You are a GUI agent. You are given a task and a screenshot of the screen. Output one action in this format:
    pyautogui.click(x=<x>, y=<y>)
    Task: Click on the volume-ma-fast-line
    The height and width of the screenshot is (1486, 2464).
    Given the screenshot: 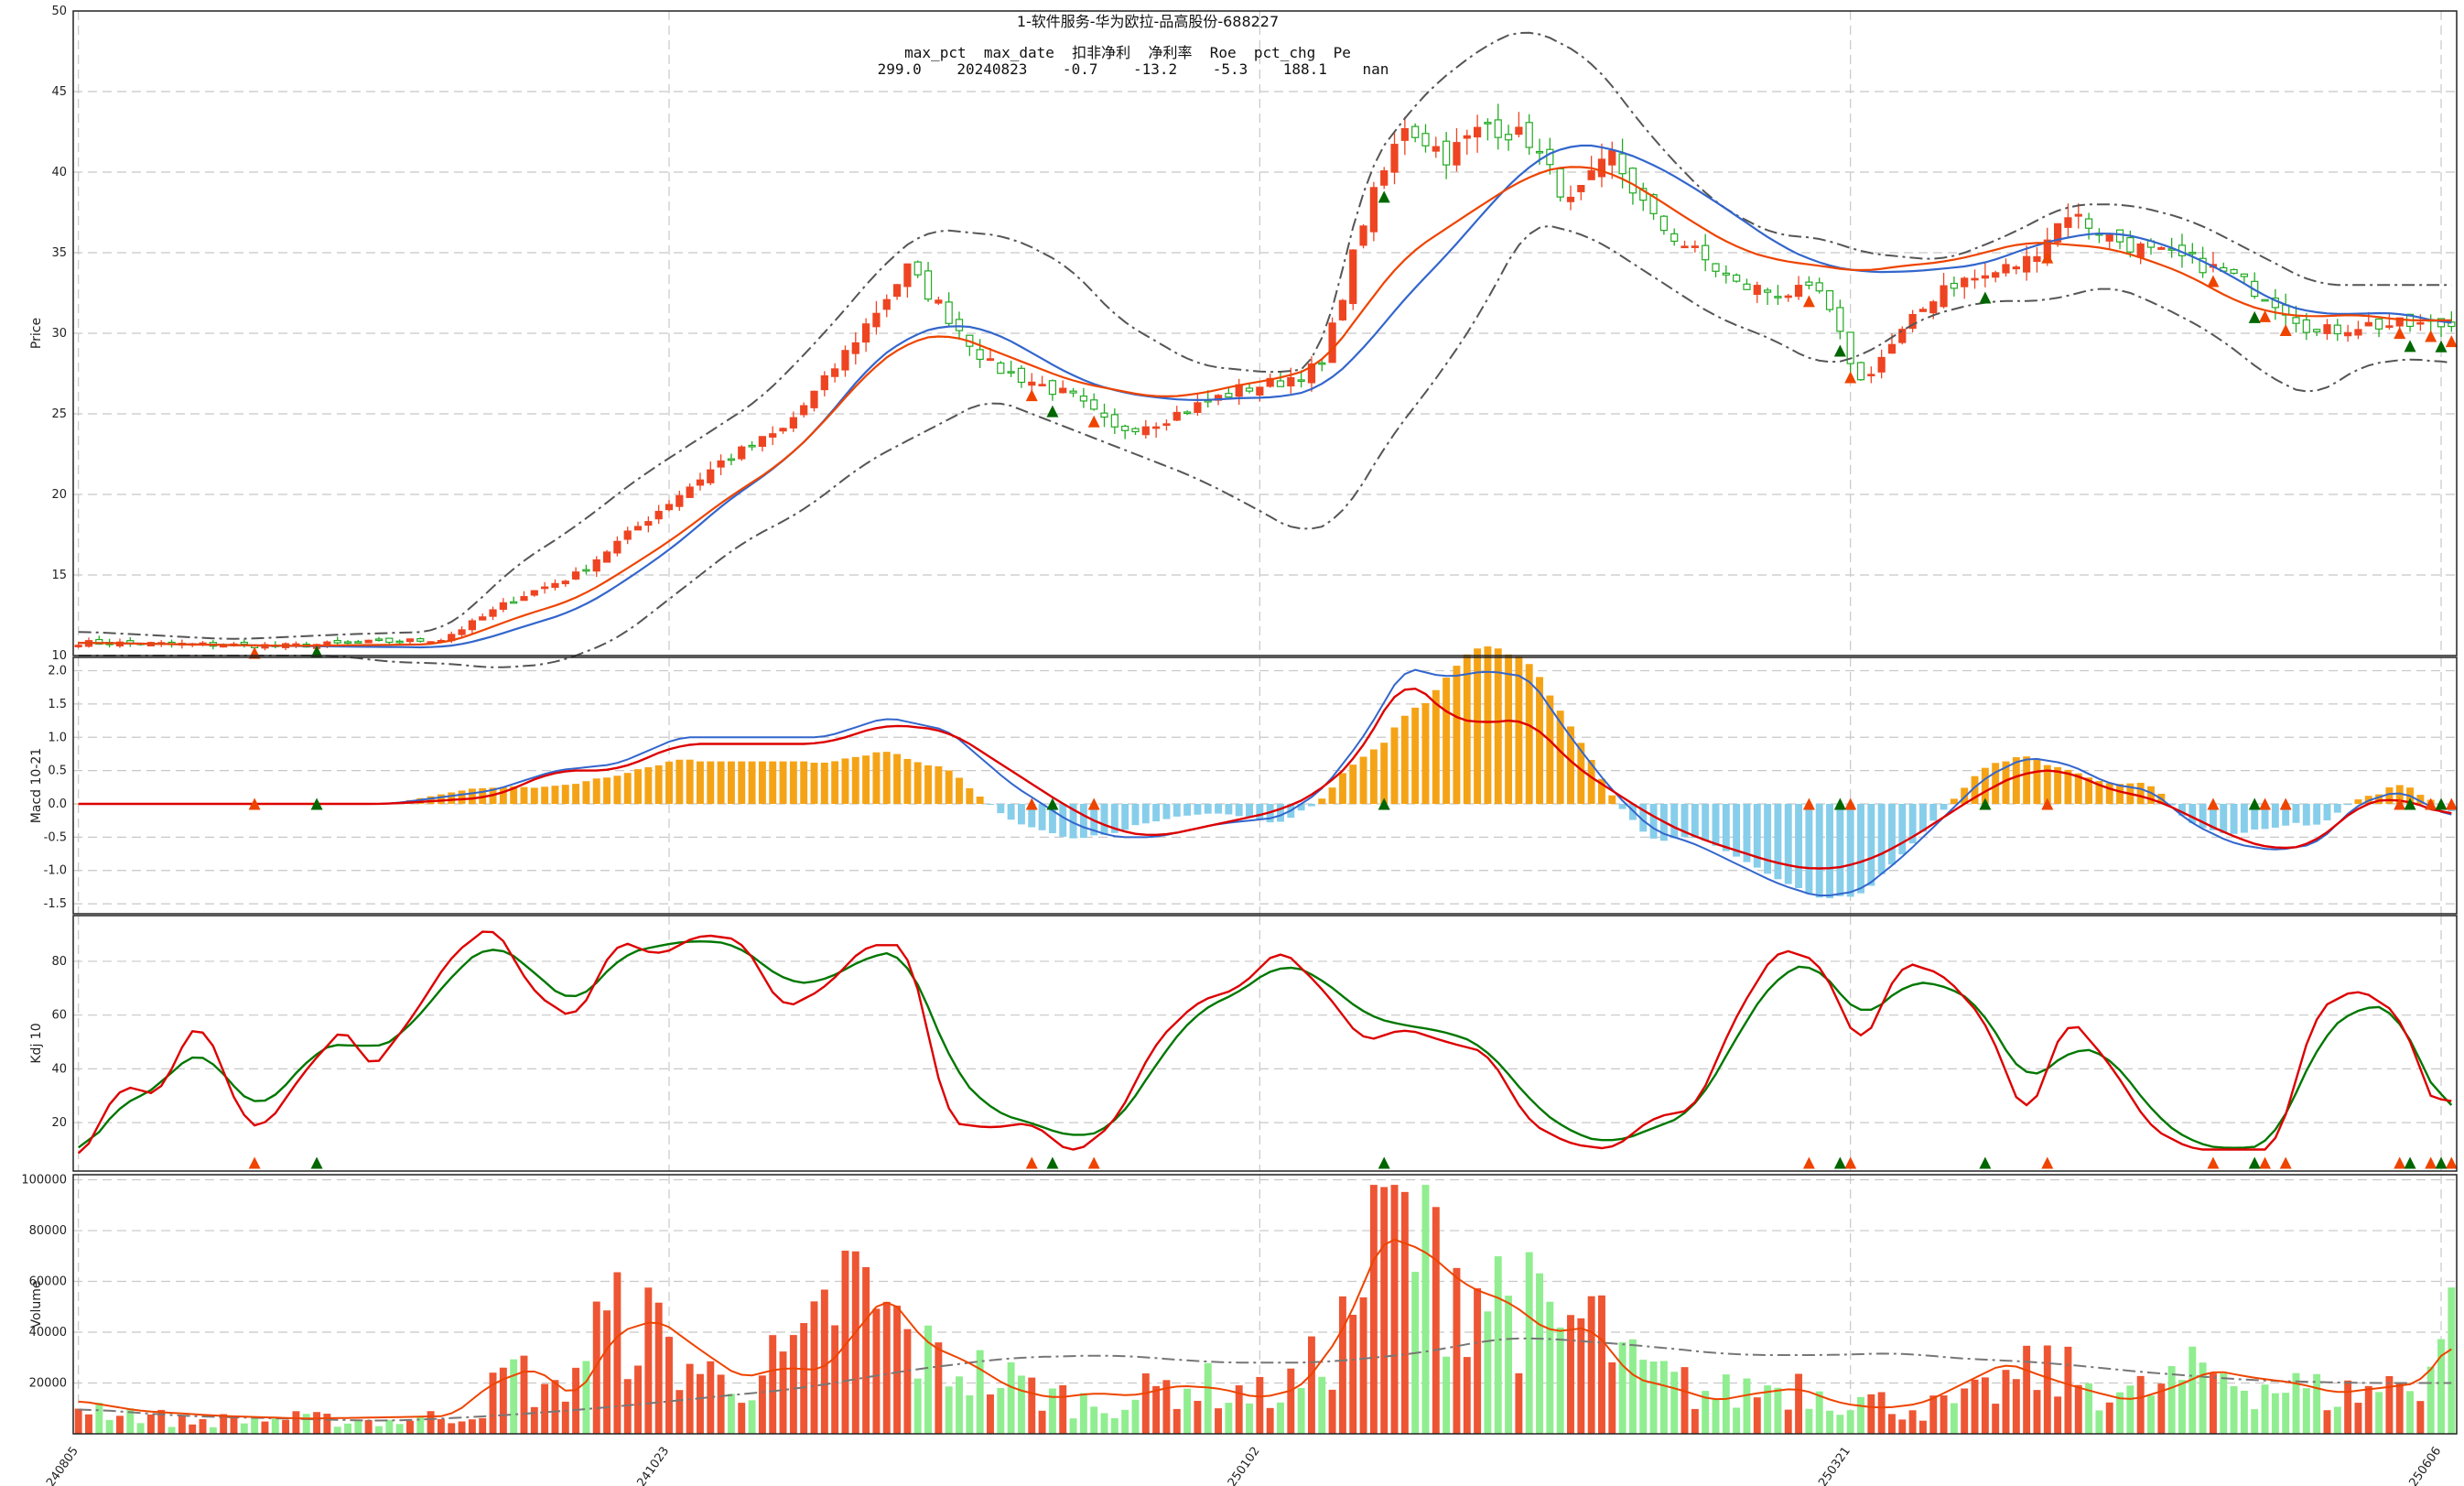 What is the action you would take?
    pyautogui.click(x=1265, y=1329)
    